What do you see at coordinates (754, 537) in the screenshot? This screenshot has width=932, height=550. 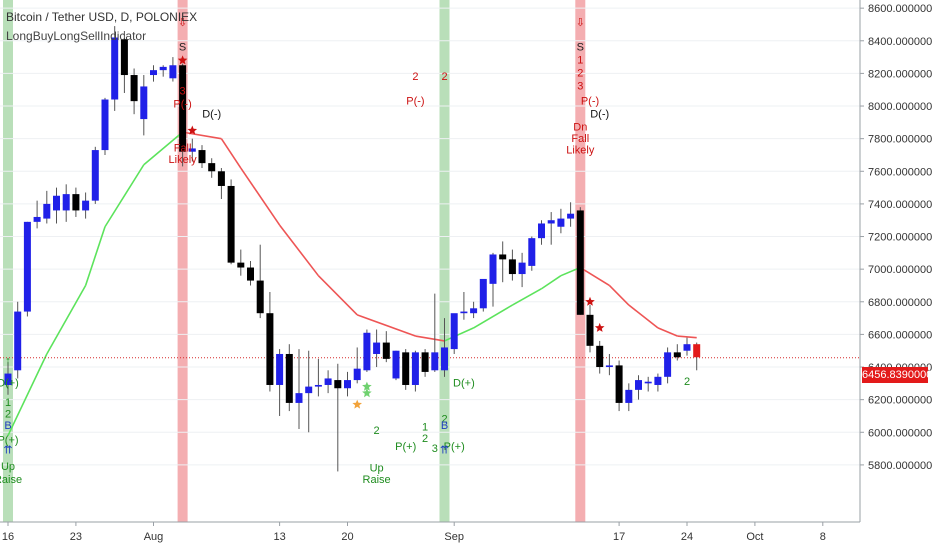 I see `x-tick-label: Oct` at bounding box center [754, 537].